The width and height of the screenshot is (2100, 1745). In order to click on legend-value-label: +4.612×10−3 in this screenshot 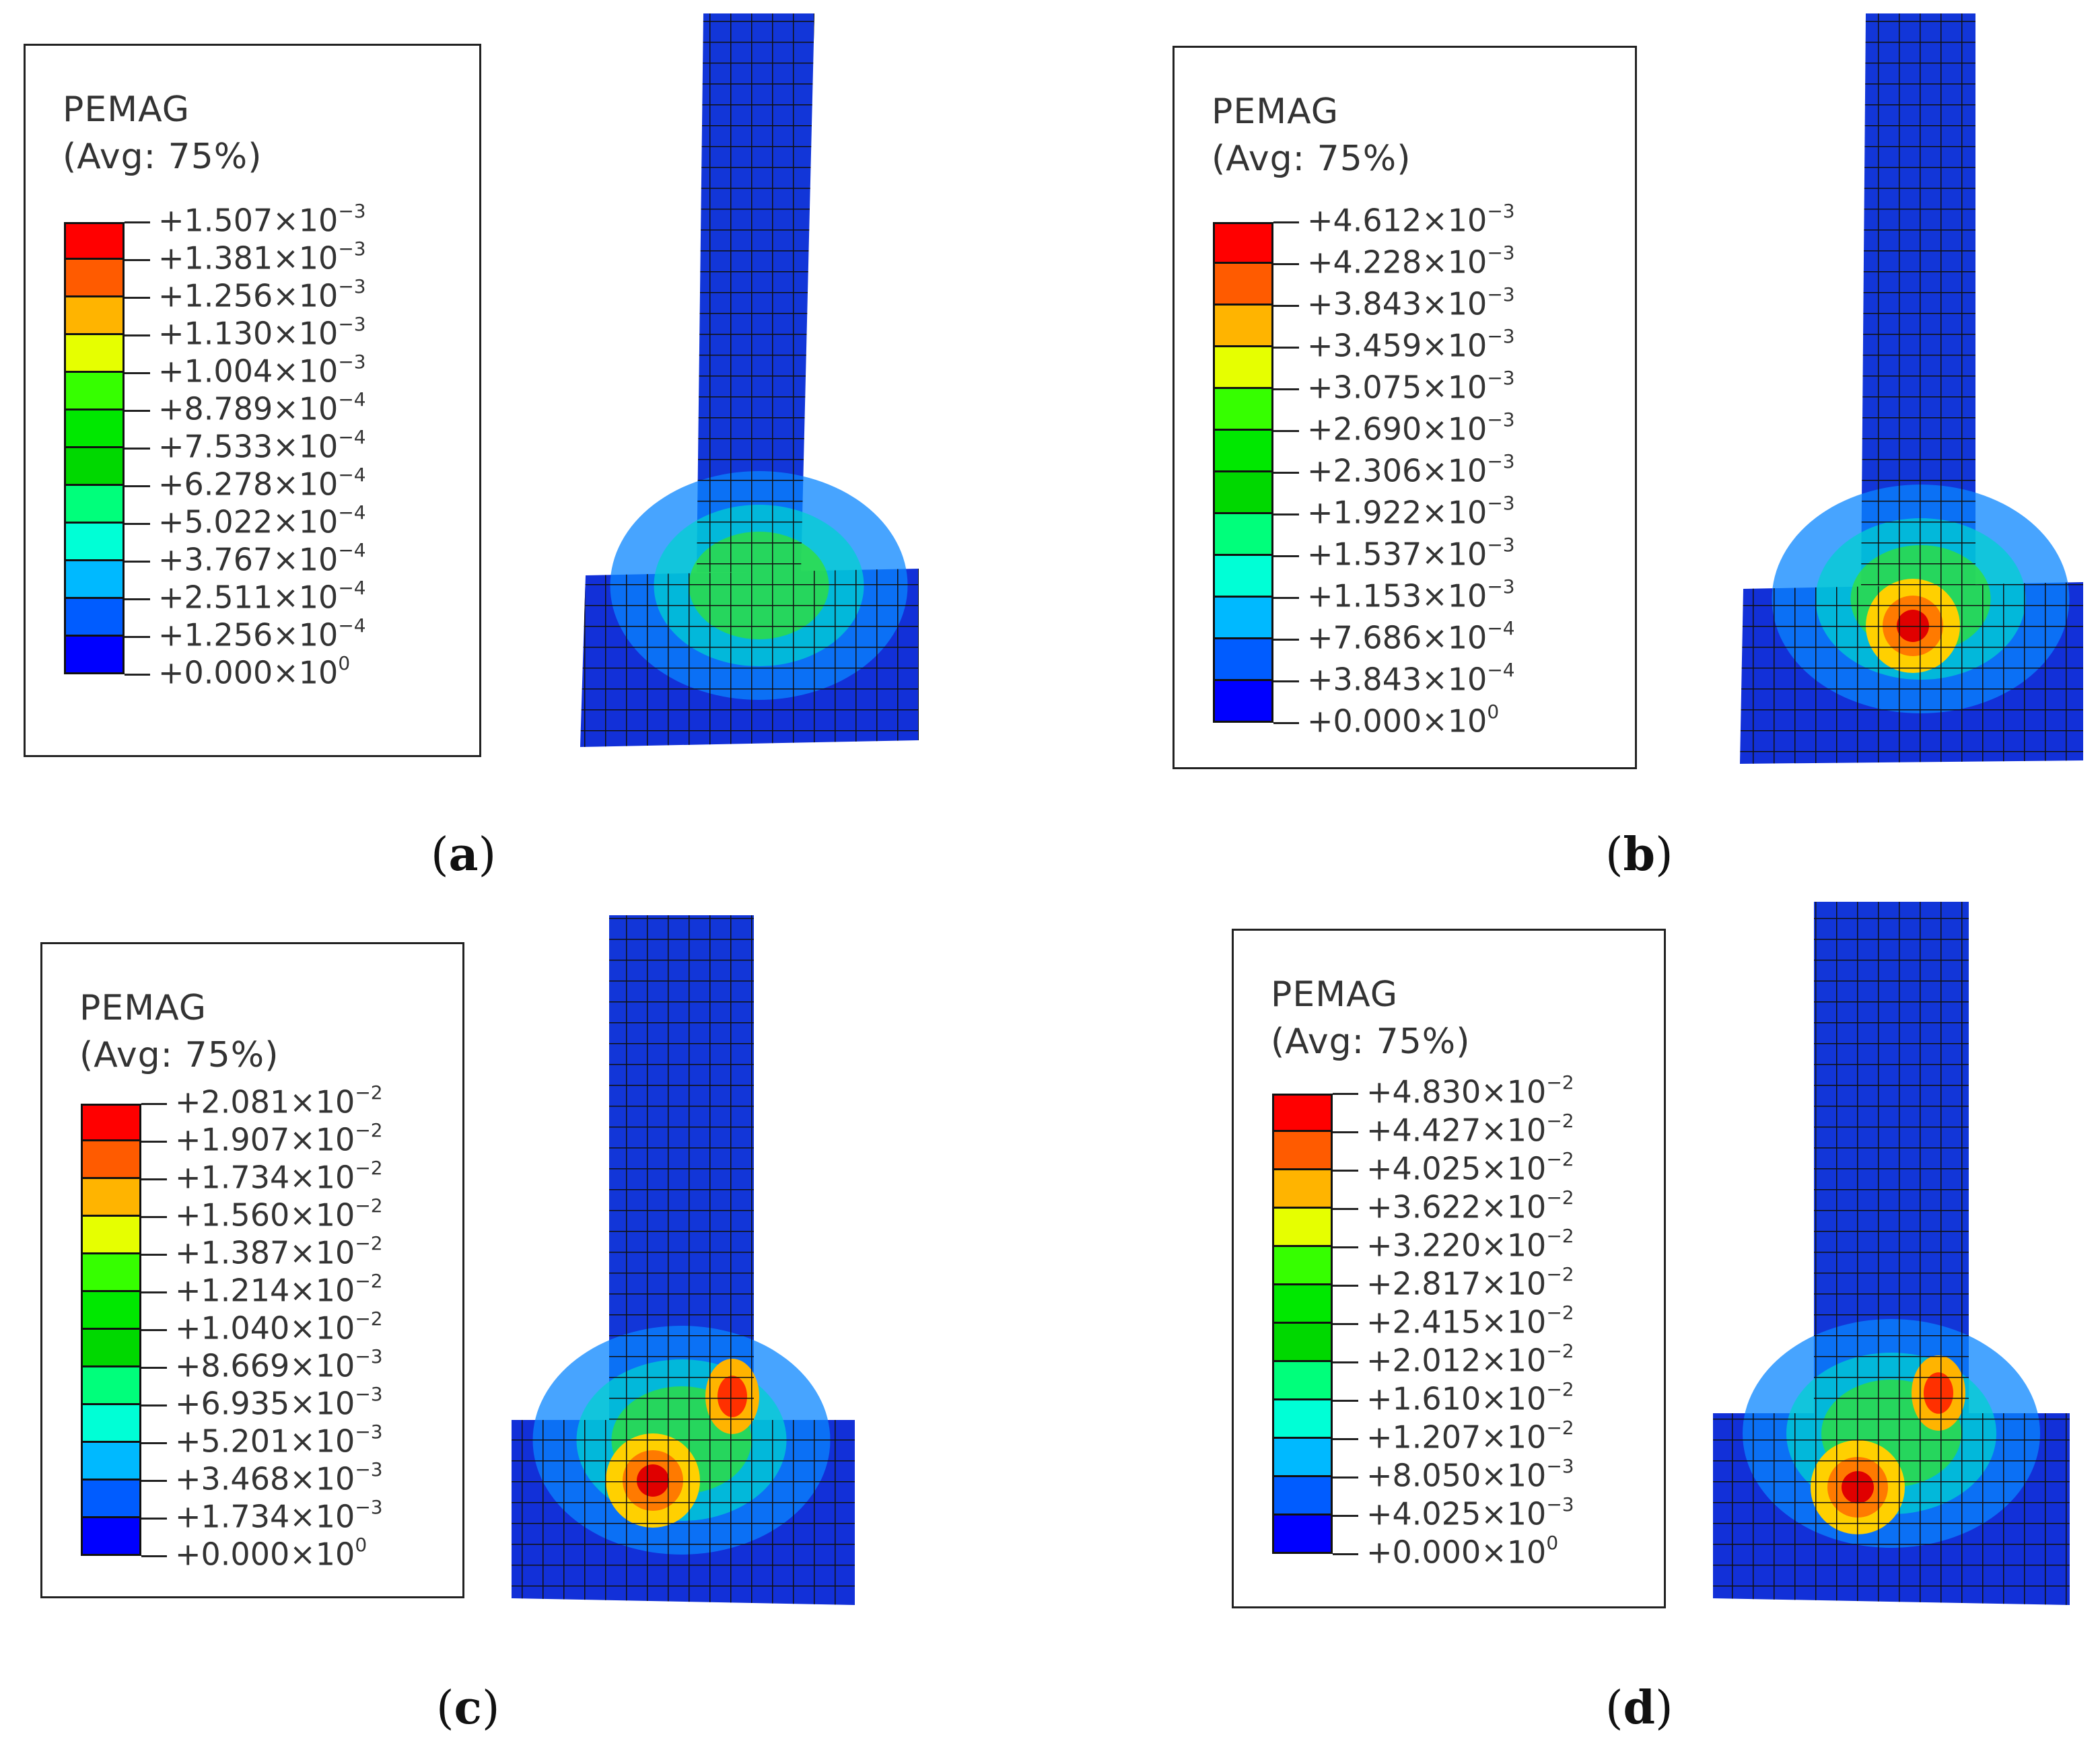, I will do `click(1411, 219)`.